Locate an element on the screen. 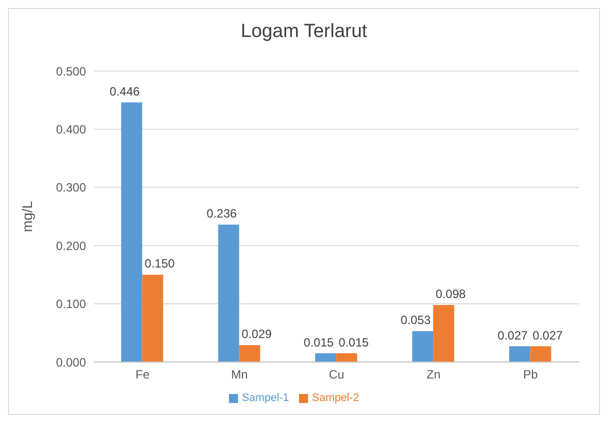  data-label: 0.098 is located at coordinates (451, 293).